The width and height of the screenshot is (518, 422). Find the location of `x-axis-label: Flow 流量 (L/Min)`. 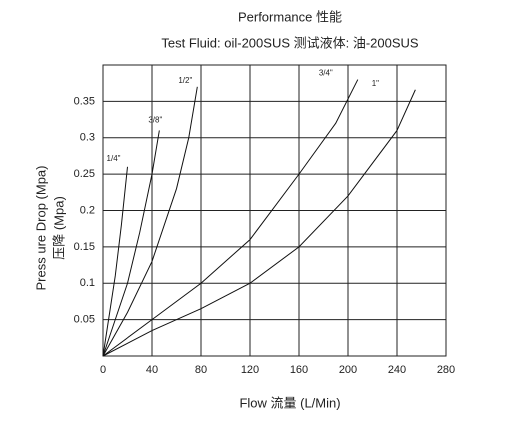

x-axis-label: Flow 流量 (L/Min) is located at coordinates (289, 402).